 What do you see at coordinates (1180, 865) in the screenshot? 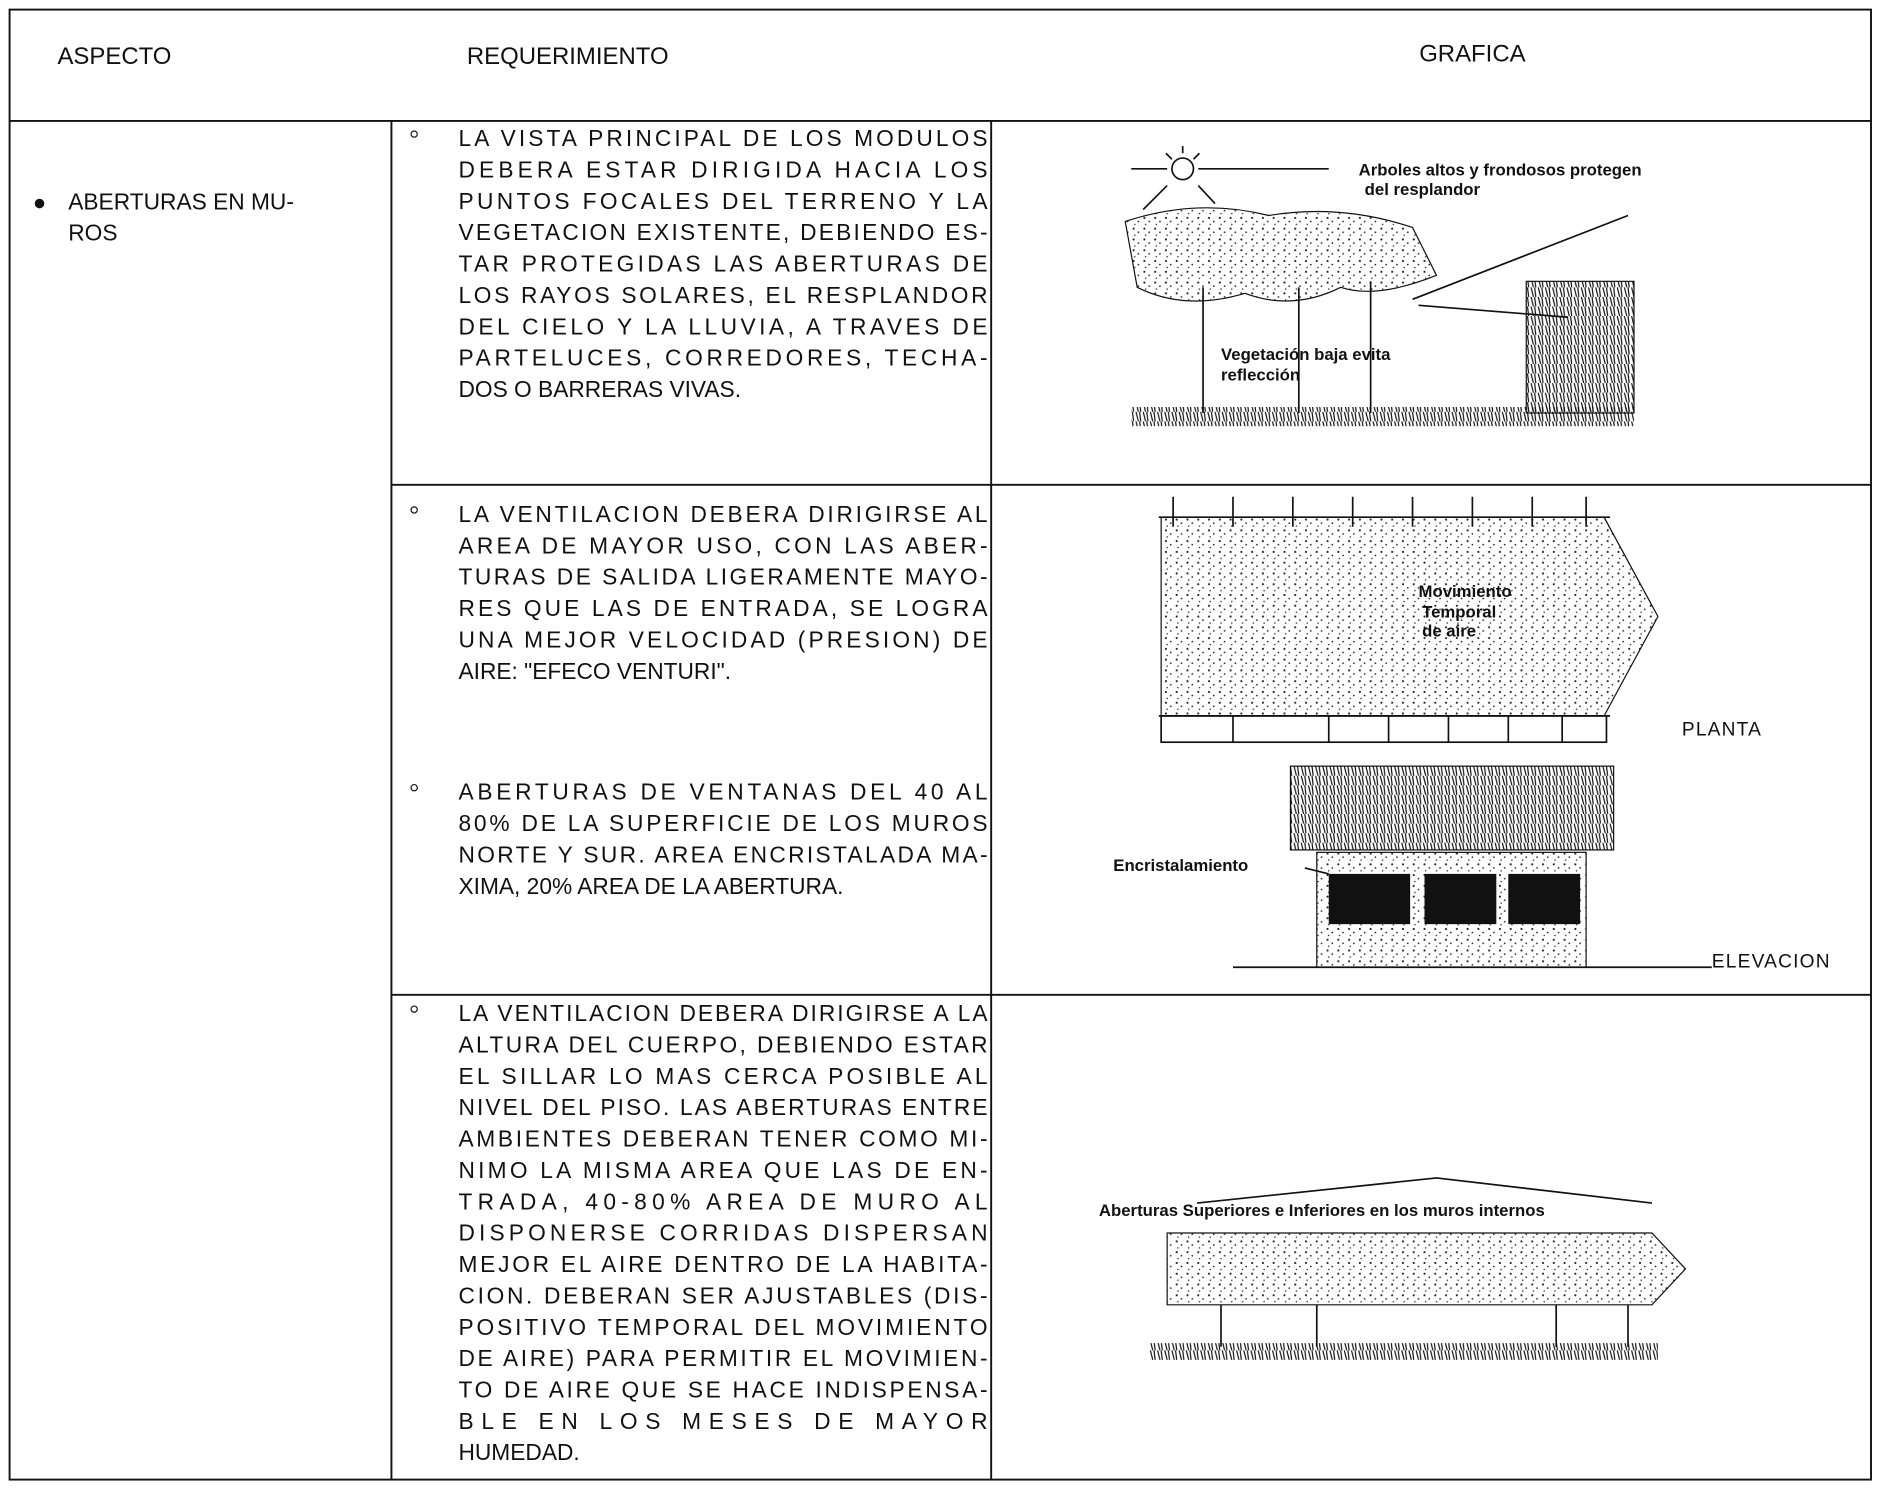
I see `figure-label: Encristalamiento` at bounding box center [1180, 865].